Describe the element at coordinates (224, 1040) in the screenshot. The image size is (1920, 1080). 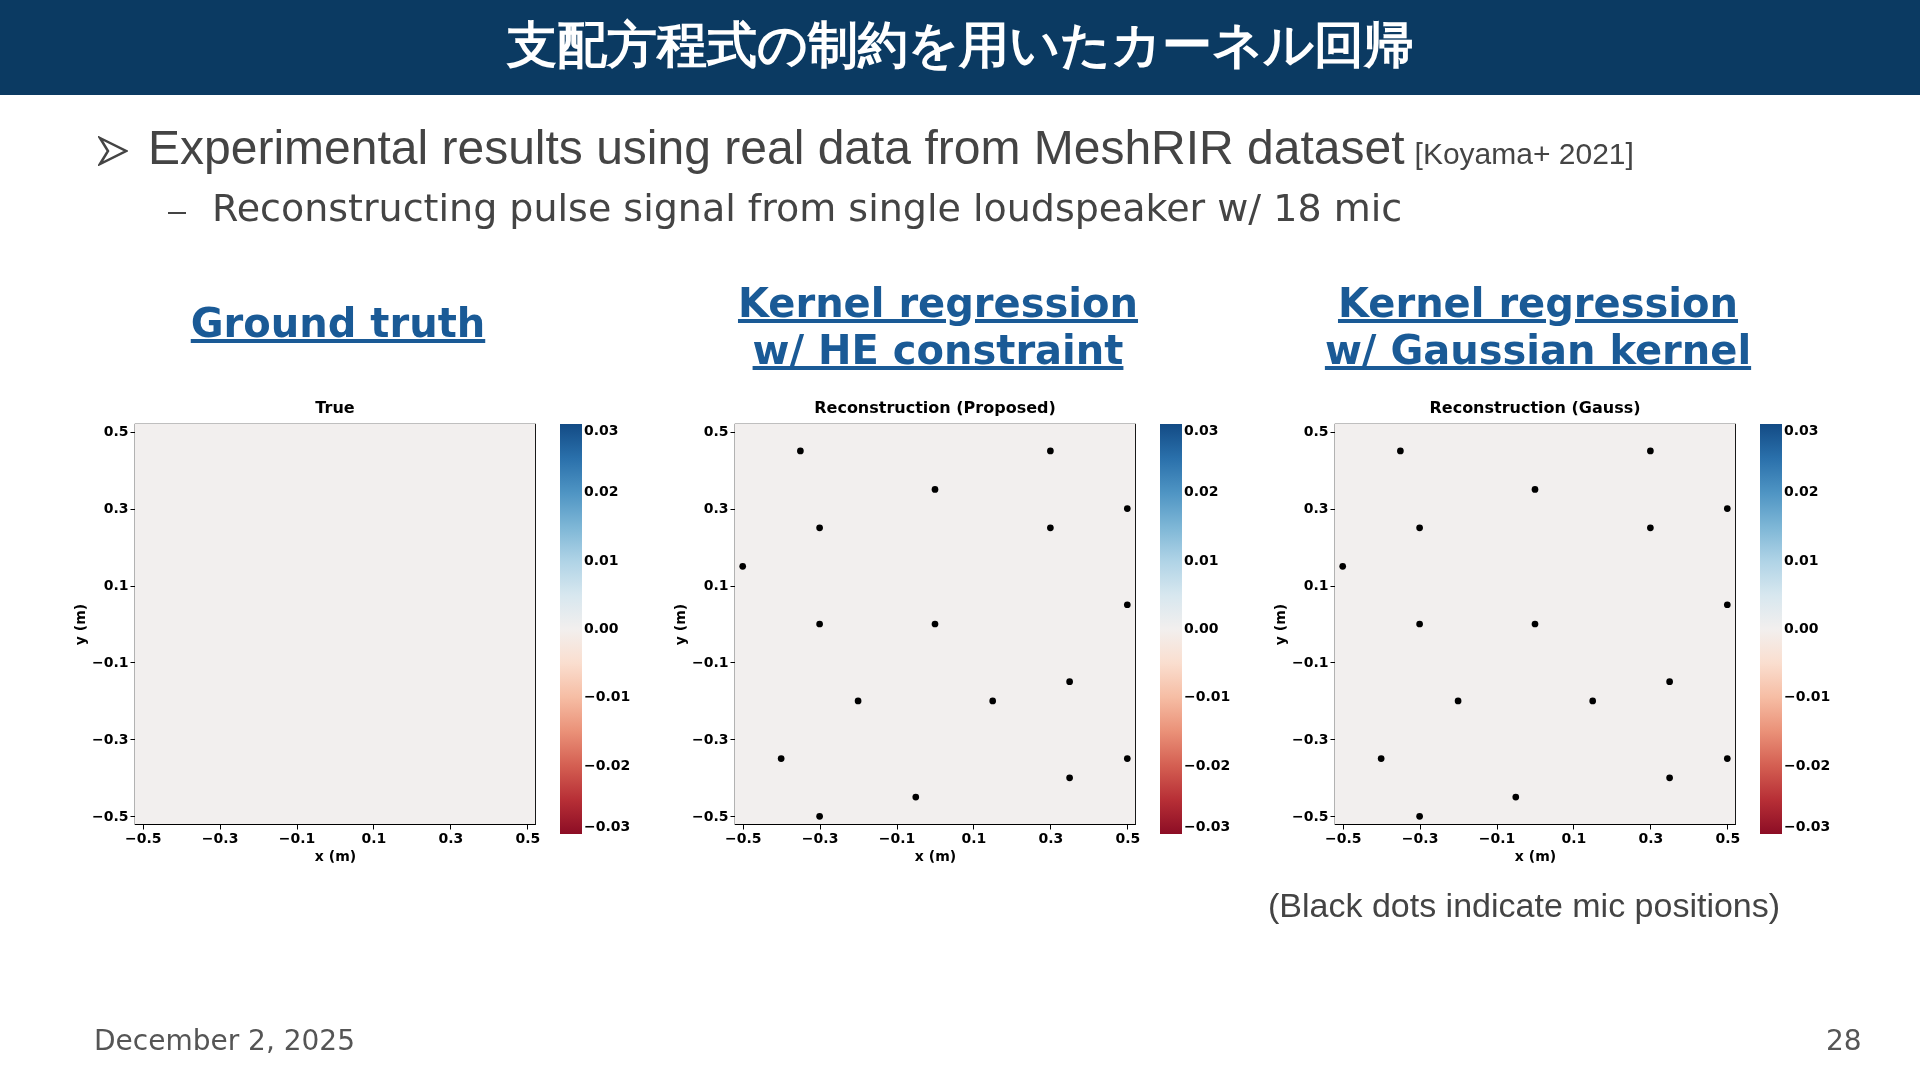
I see `text: December 2, 2025` at that location.